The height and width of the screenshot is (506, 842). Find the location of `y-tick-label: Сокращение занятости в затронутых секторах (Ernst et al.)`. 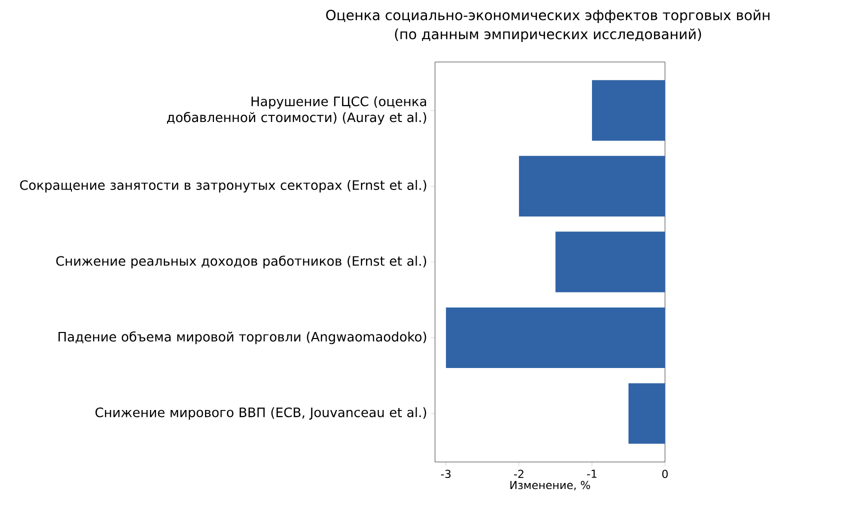

y-tick-label: Сокращение занятости в затронутых секторах (Ernst et al.) is located at coordinates (223, 186).